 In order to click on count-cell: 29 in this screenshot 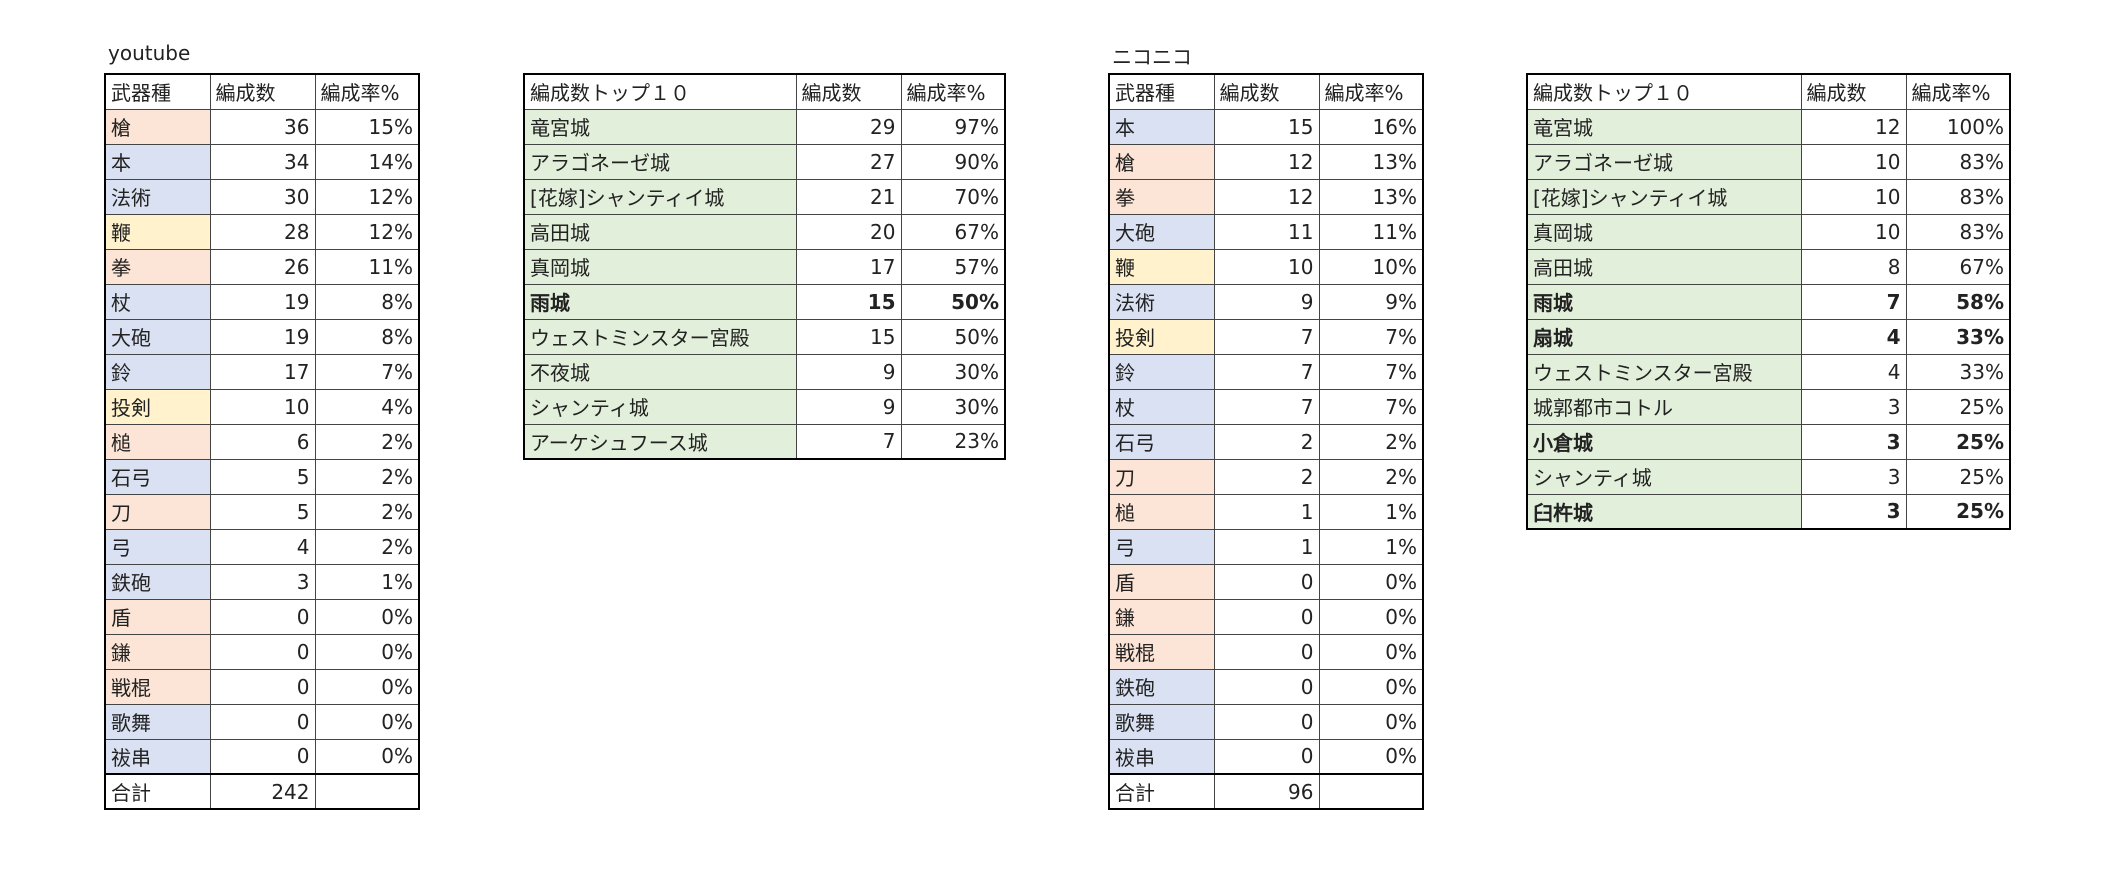, I will do `click(848, 126)`.